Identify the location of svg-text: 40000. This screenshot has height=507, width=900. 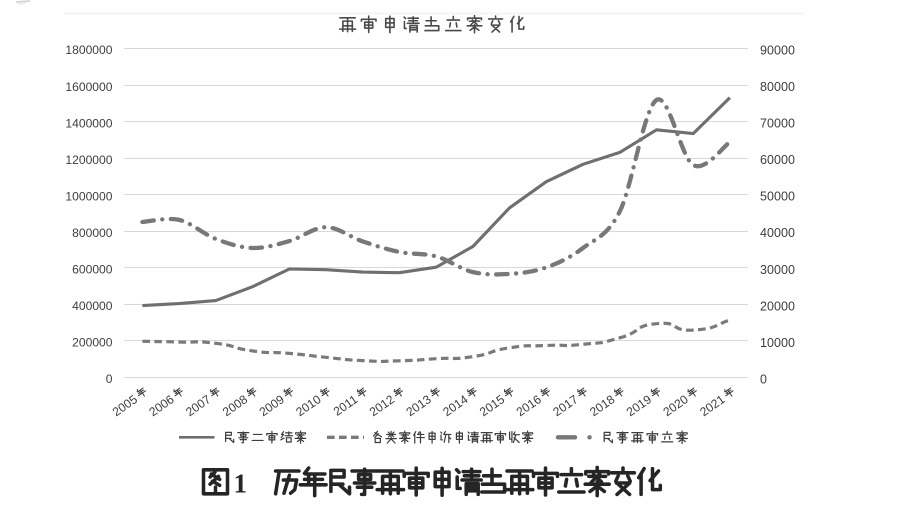
(777, 233).